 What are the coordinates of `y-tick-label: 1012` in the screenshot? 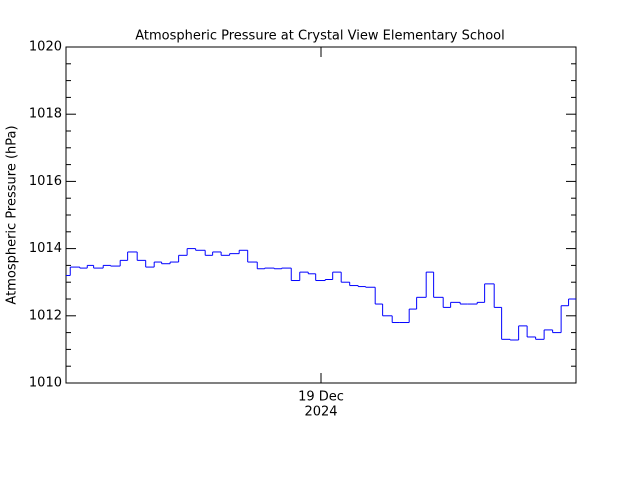 It's located at (45, 315).